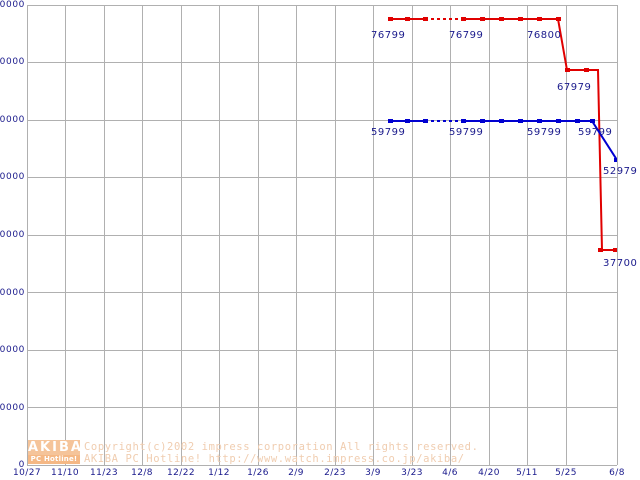 The height and width of the screenshot is (480, 640). What do you see at coordinates (489, 473) in the screenshot?
I see `x-tick-13: 4/20` at bounding box center [489, 473].